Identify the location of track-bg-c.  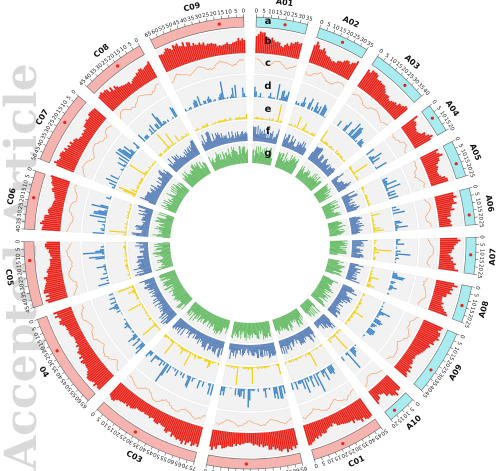
(98, 150).